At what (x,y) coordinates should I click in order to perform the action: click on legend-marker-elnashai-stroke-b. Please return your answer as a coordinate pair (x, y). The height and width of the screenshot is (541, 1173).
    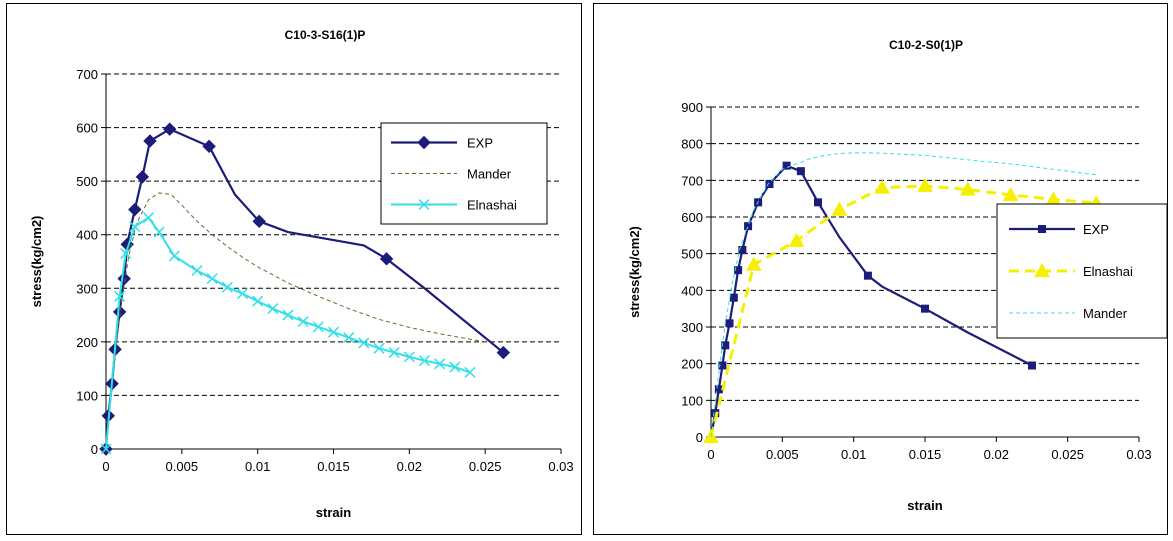
    Looking at the image, I should click on (424, 204).